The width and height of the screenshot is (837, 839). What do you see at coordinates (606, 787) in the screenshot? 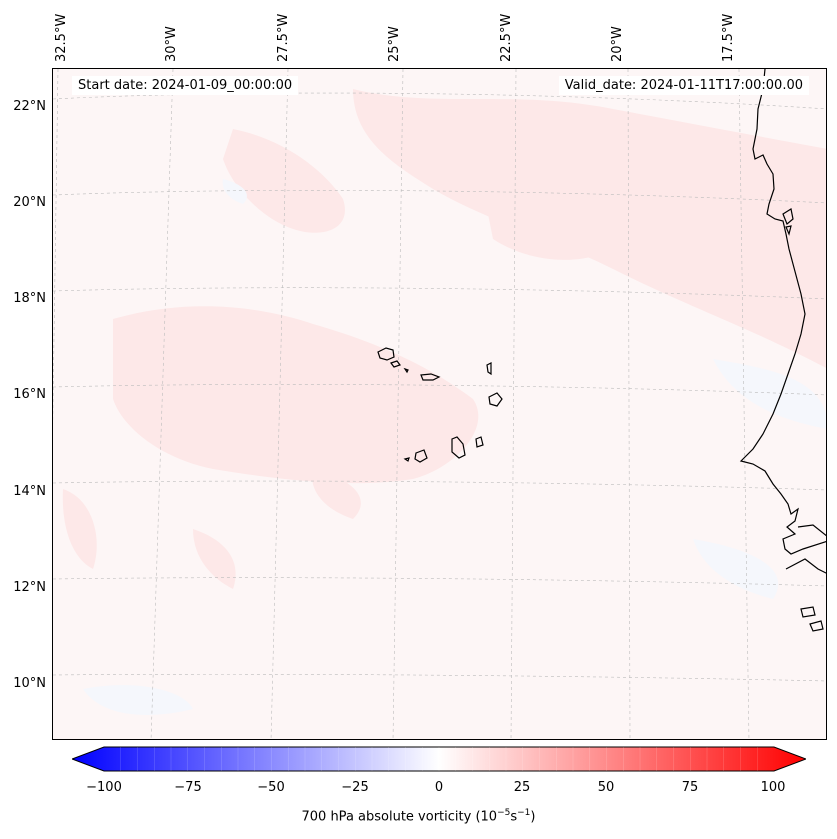
I see `colorbar-tick-label: 50` at bounding box center [606, 787].